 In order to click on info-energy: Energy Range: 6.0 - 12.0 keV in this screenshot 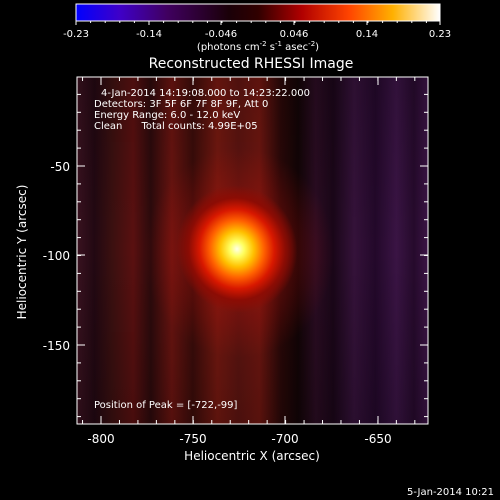, I will do `click(167, 115)`.